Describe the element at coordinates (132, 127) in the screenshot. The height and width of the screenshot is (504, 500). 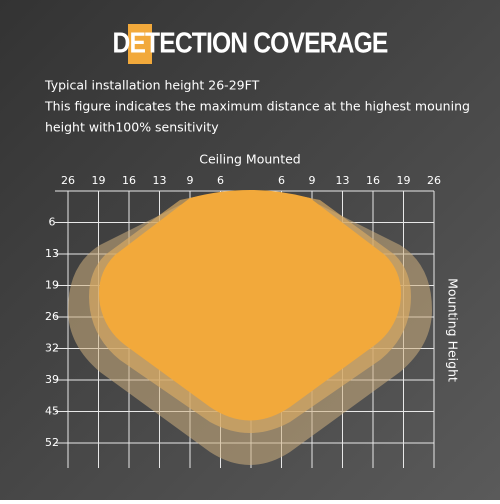
I see `info-line: height with100% sensitivity` at that location.